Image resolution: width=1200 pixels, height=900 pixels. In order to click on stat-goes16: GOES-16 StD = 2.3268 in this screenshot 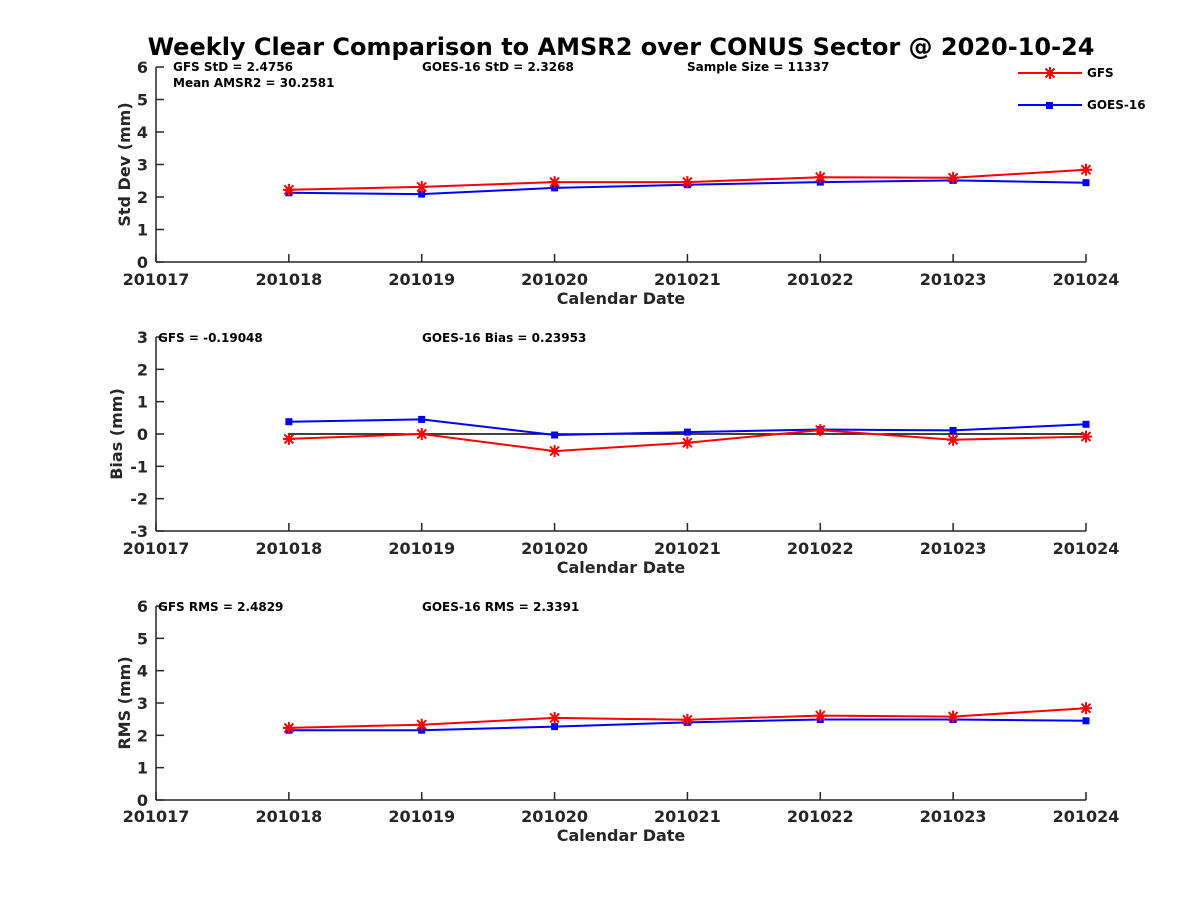, I will do `click(498, 67)`.